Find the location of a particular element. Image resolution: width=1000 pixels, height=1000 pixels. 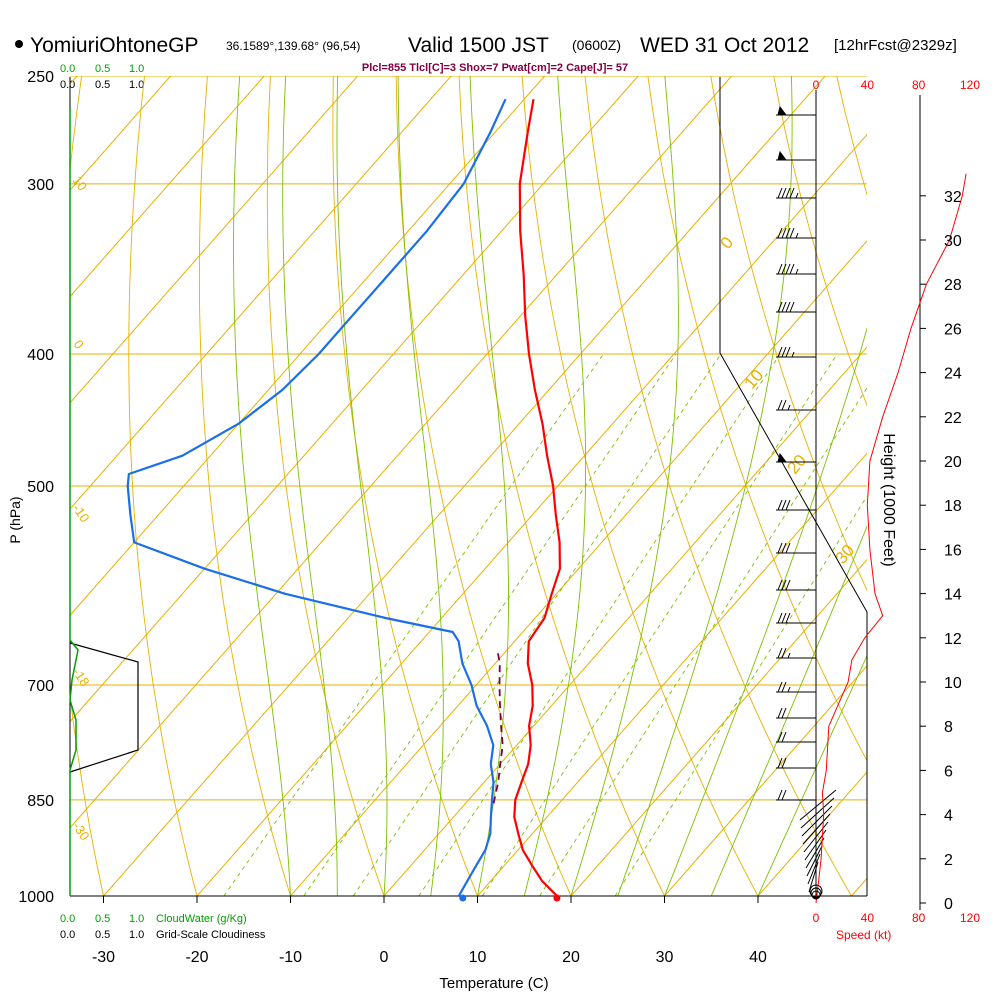

height-tick-label: 2 is located at coordinates (948, 860).